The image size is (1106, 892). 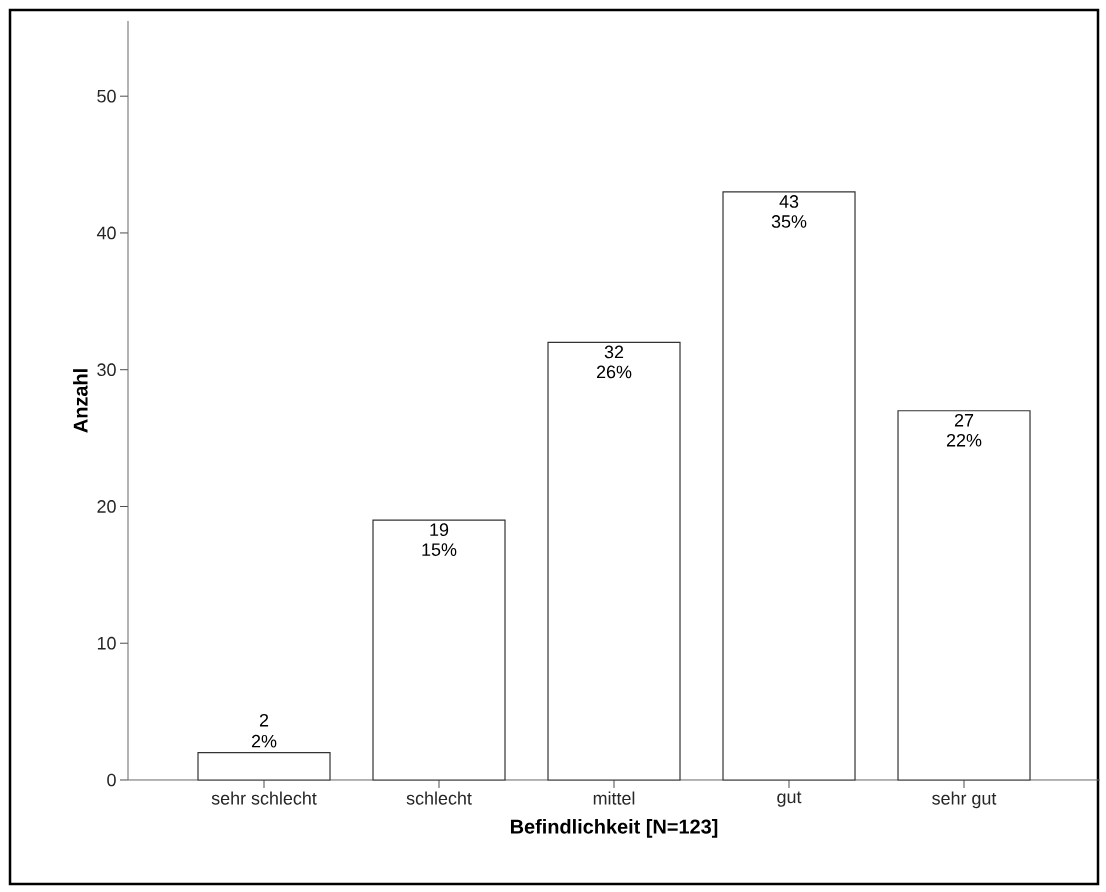 What do you see at coordinates (111, 780) in the screenshot?
I see `y-tick-label: 0` at bounding box center [111, 780].